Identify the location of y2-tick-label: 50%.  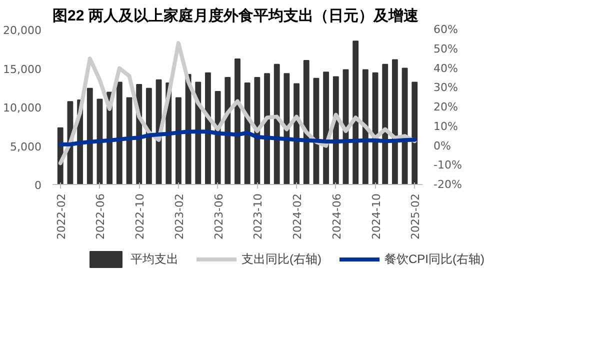
(446, 49).